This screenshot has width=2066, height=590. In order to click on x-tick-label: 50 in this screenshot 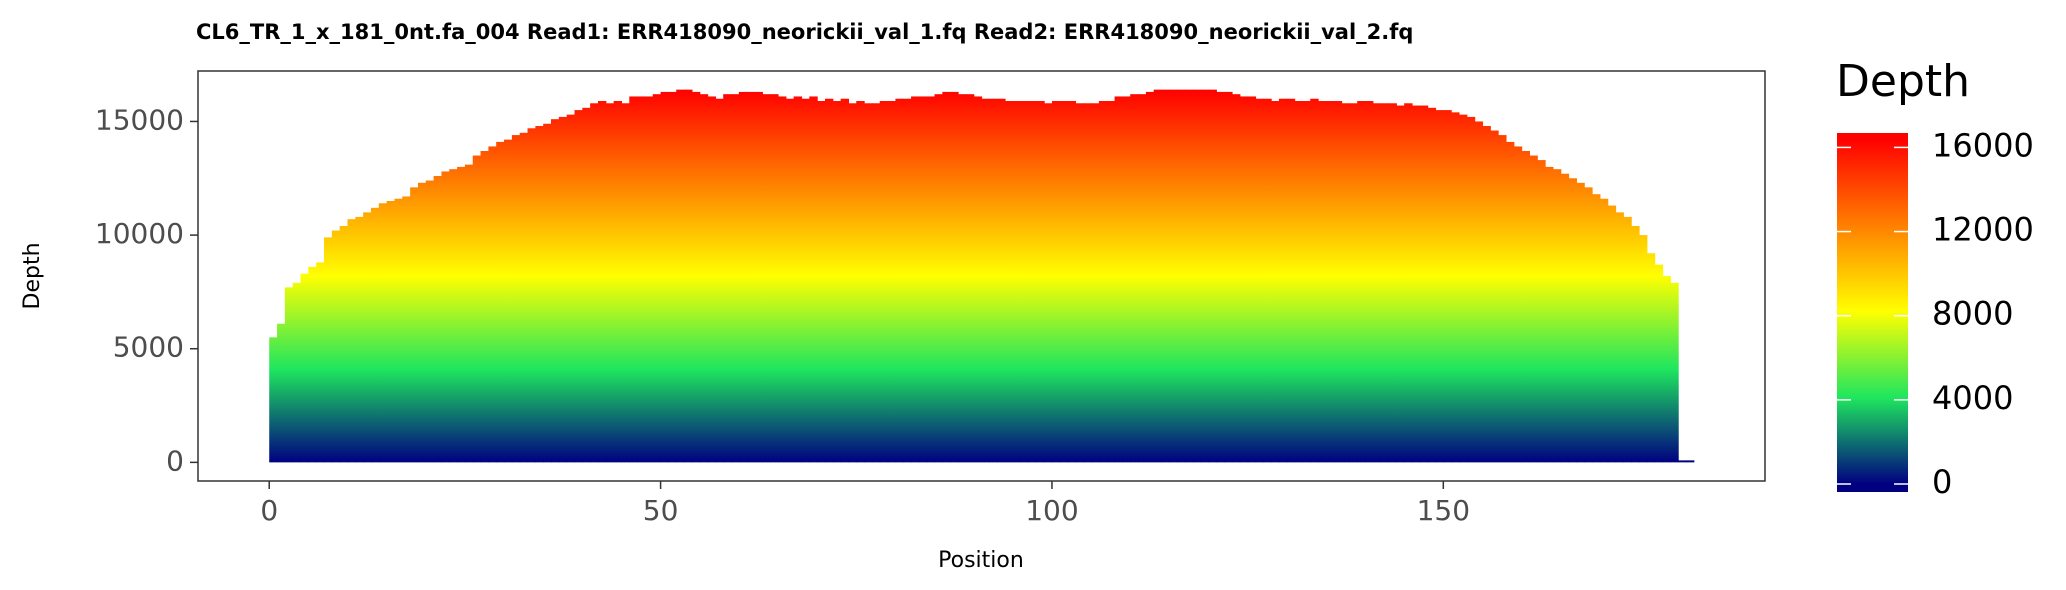, I will do `click(661, 510)`.